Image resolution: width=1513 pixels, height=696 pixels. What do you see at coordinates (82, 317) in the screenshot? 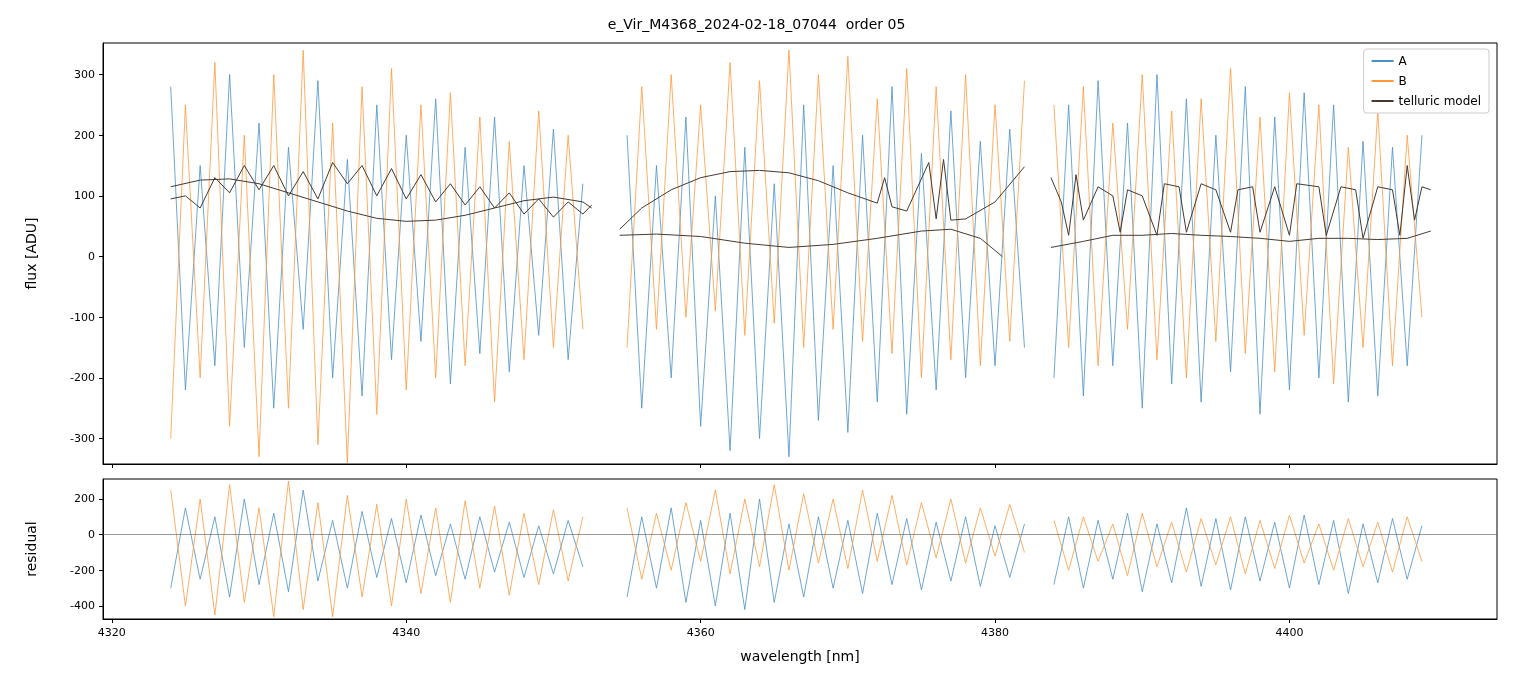
I see `y-tick-label: -100` at bounding box center [82, 317].